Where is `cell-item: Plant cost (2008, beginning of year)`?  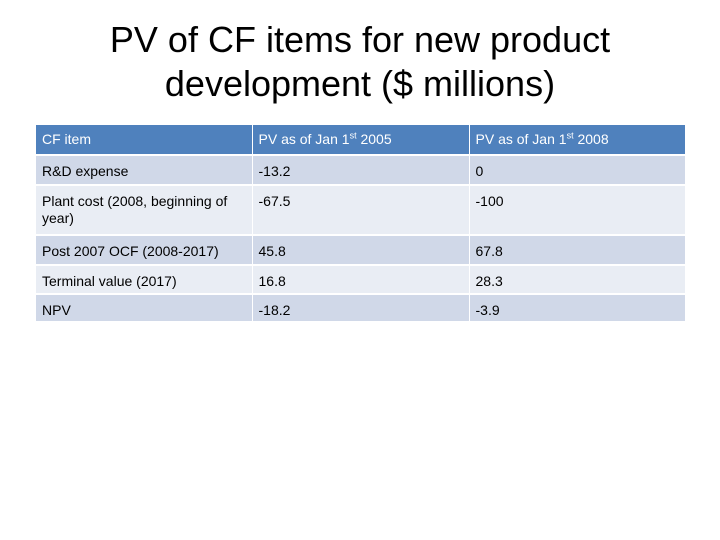
cell-item: Plant cost (2008, beginning of year) is located at coordinates (144, 210).